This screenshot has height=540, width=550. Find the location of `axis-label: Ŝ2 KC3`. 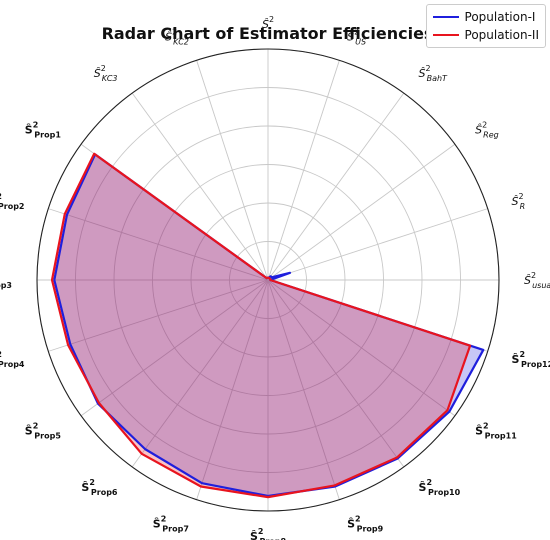

axis-label: Ŝ2 KC3 is located at coordinates (106, 73).